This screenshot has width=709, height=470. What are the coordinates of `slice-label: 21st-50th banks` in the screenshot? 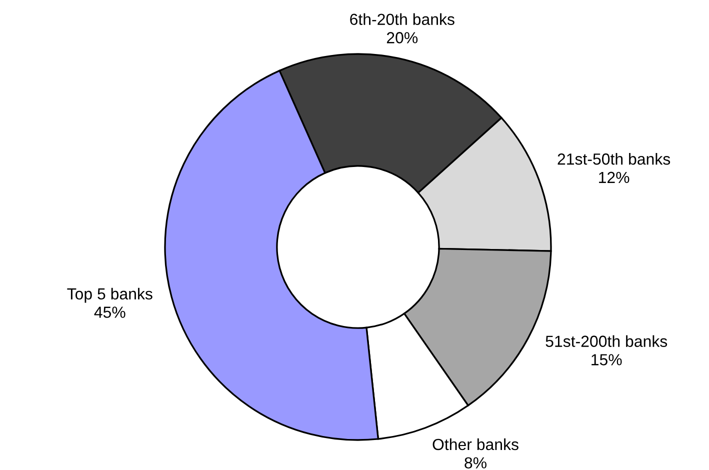 It's located at (614, 159).